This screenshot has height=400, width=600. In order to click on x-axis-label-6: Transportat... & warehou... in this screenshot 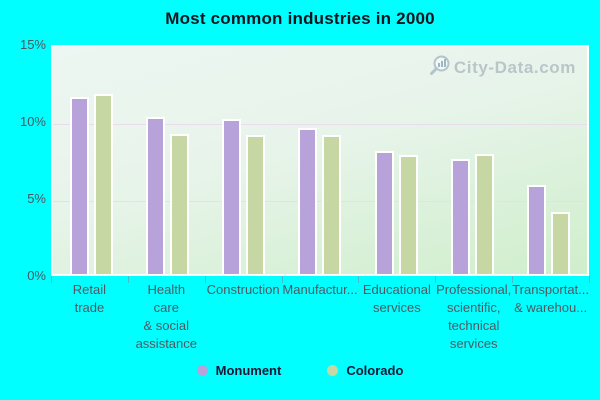, I will do `click(550, 298)`.